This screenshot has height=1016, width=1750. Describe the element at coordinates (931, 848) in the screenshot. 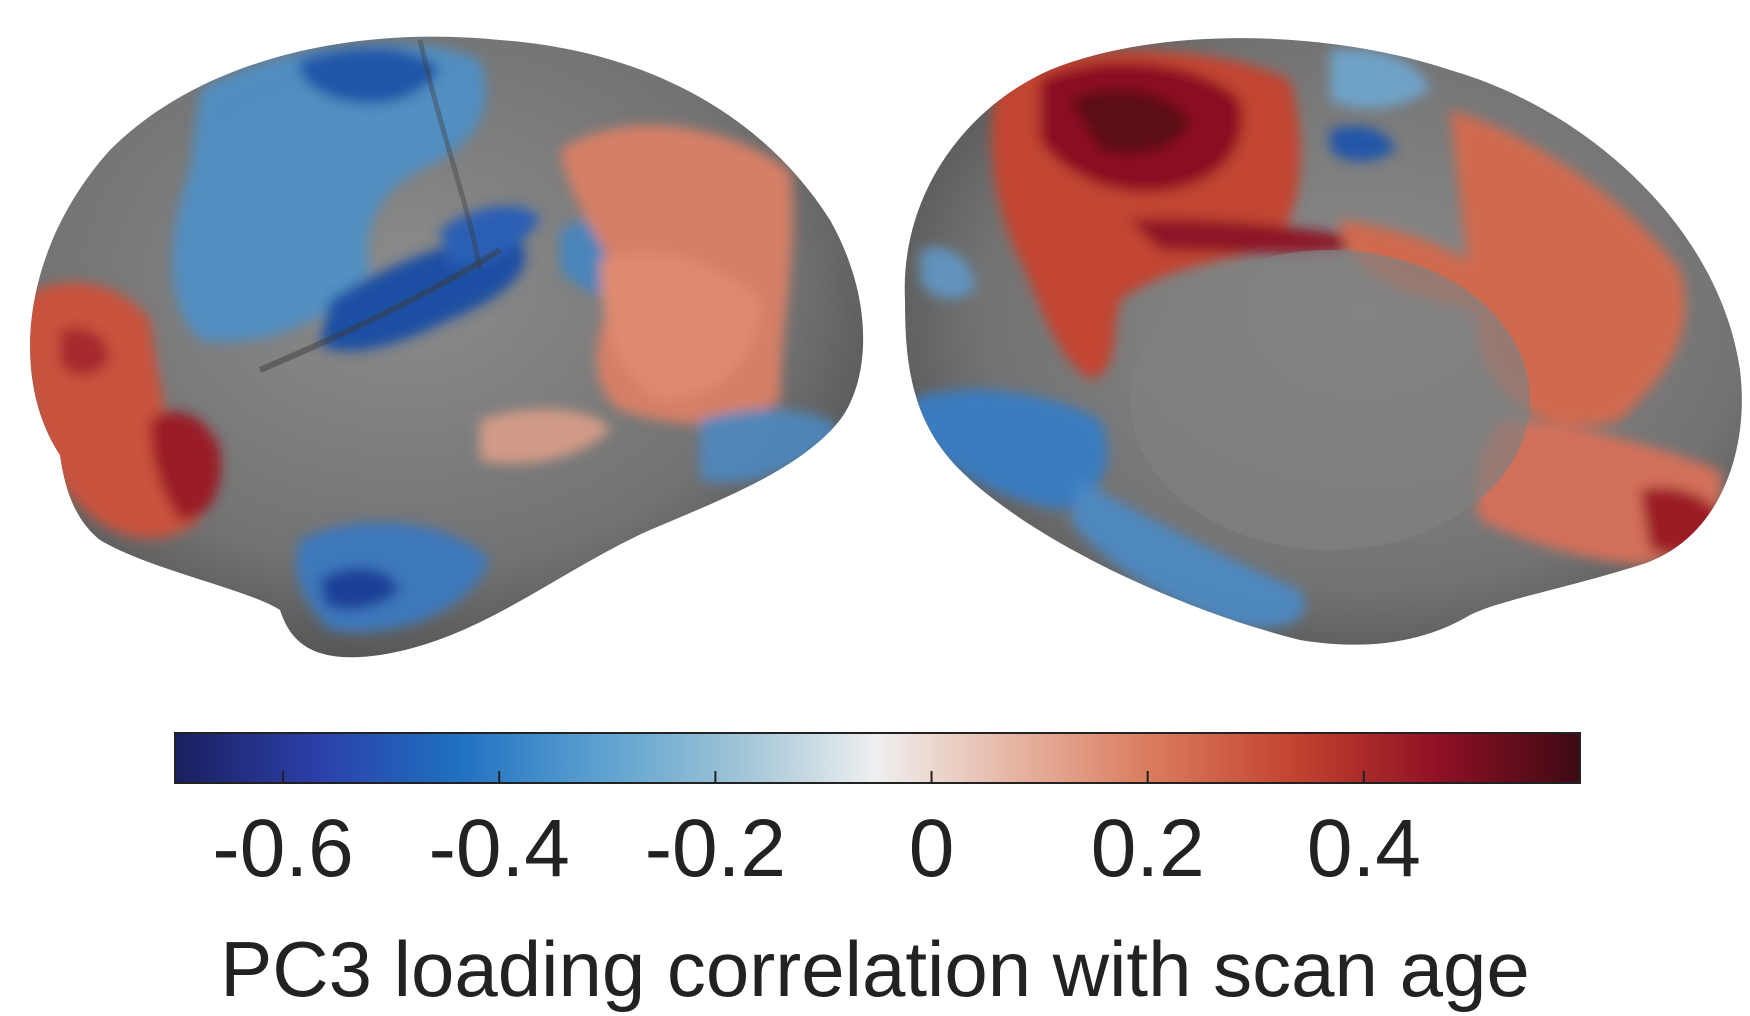

I see `colorbar-tick-label: 0` at that location.